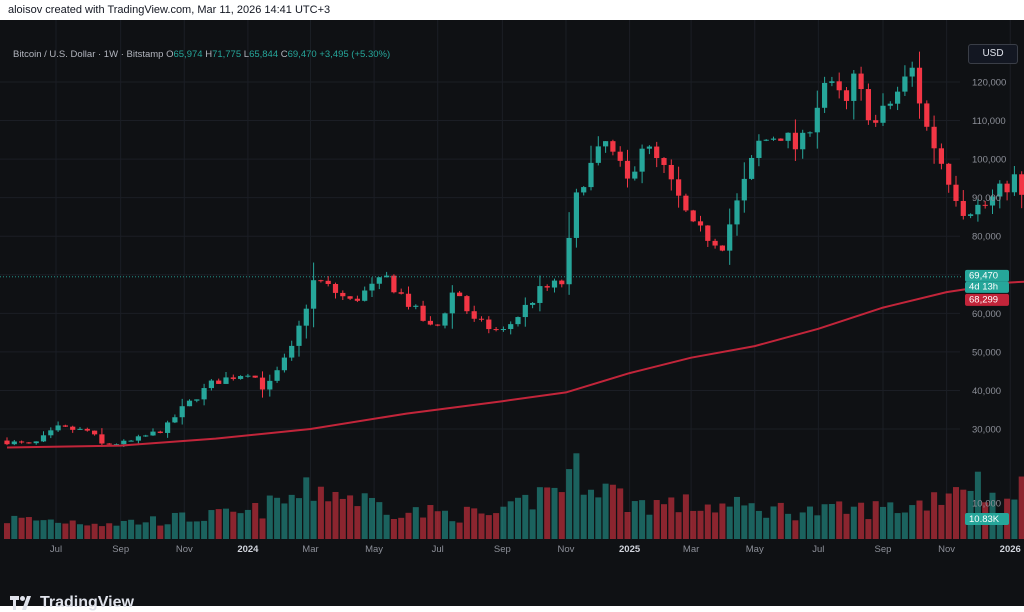 This screenshot has width=1024, height=612. Describe the element at coordinates (20, 603) in the screenshot. I see `tradingview-logo-icon` at that location.